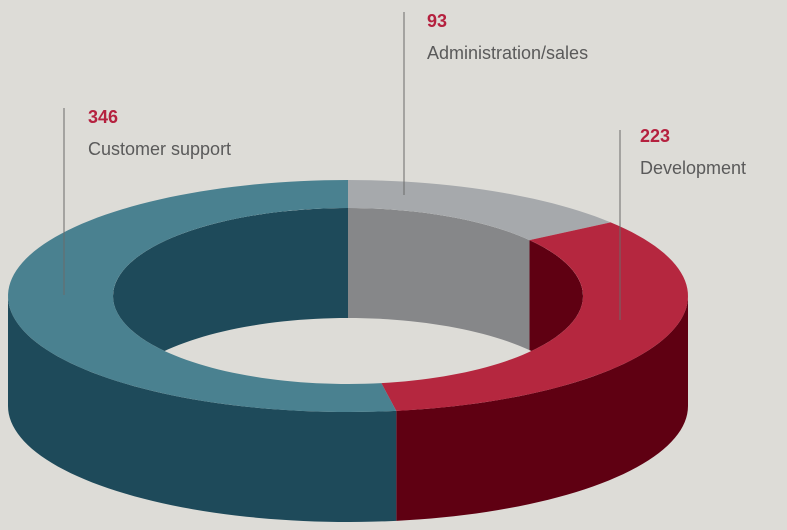 The width and height of the screenshot is (787, 530). I want to click on category-label: Development, so click(693, 168).